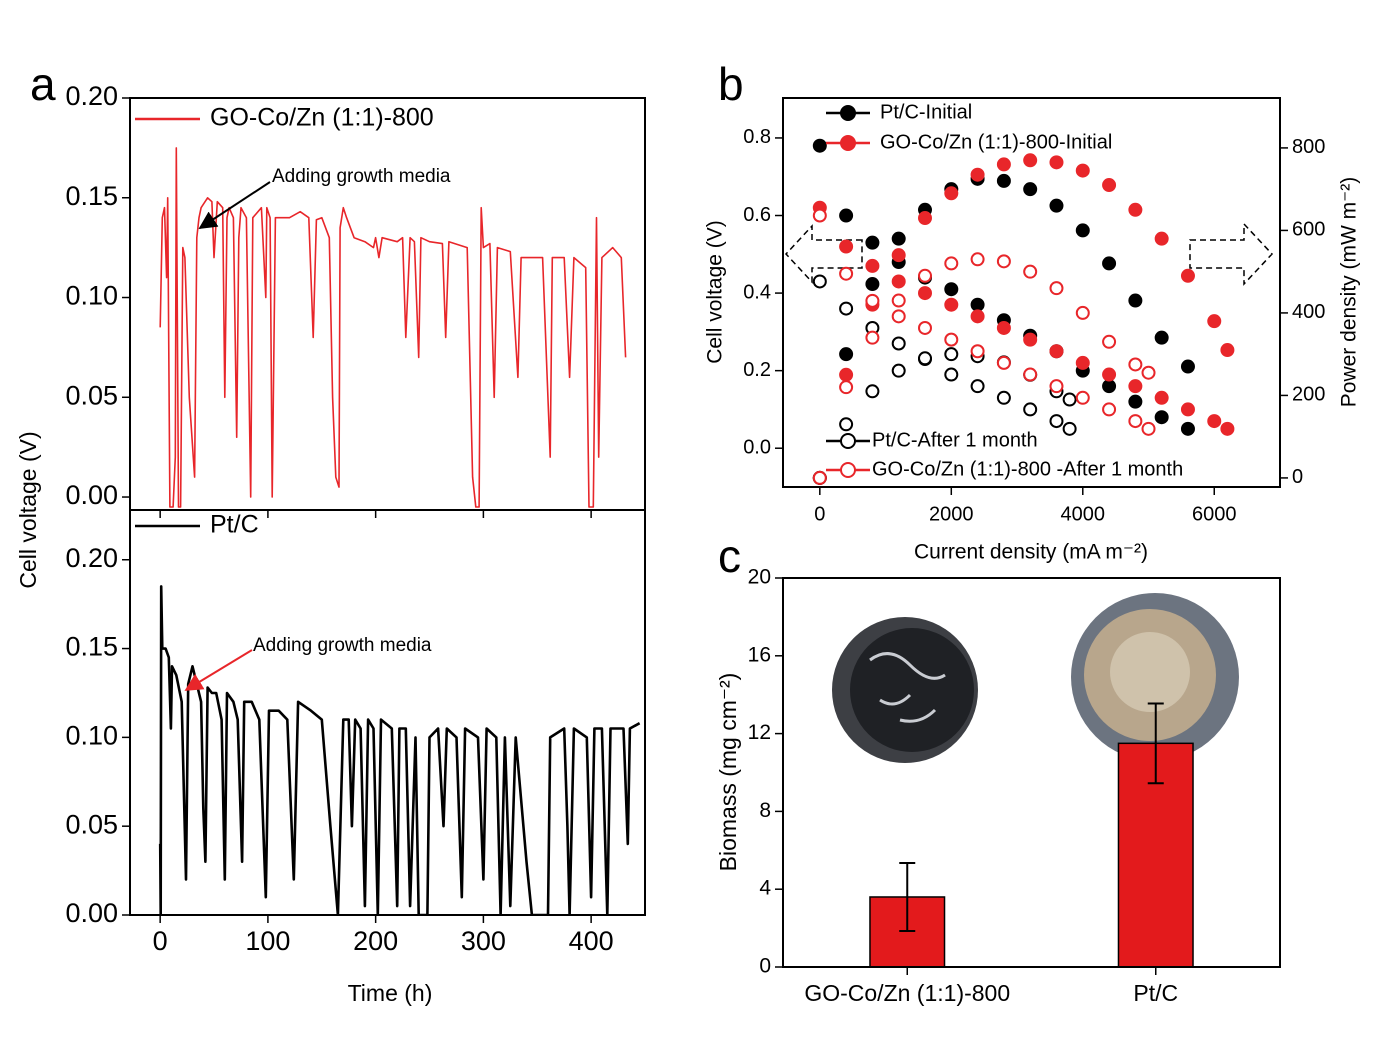 This screenshot has width=1378, height=1057. Describe the element at coordinates (1308, 230) in the screenshot. I see `y2-tick-label: 600` at that location.